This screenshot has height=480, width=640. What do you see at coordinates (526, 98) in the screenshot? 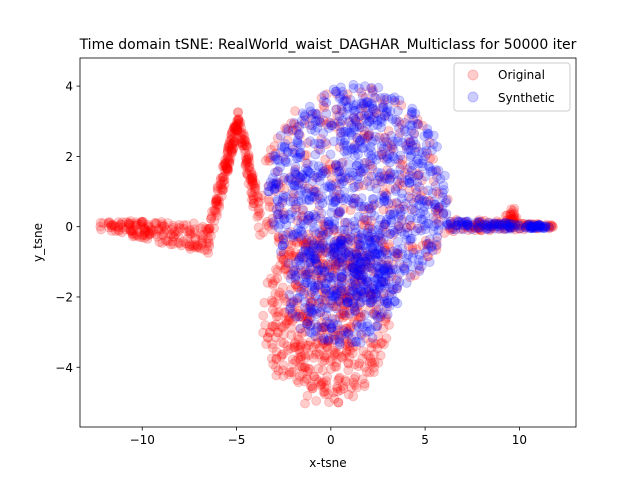
I see `legend-label-synthetic: Synthetic` at bounding box center [526, 98].